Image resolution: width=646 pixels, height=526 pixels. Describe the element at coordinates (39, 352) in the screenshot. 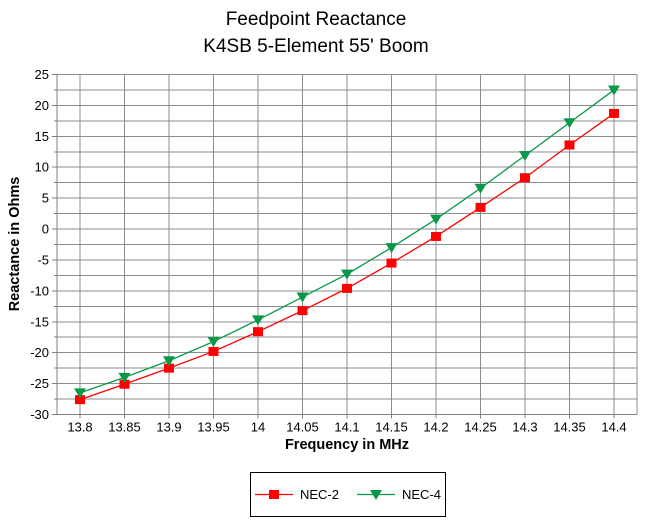

I see `y-tick-label: -20` at that location.